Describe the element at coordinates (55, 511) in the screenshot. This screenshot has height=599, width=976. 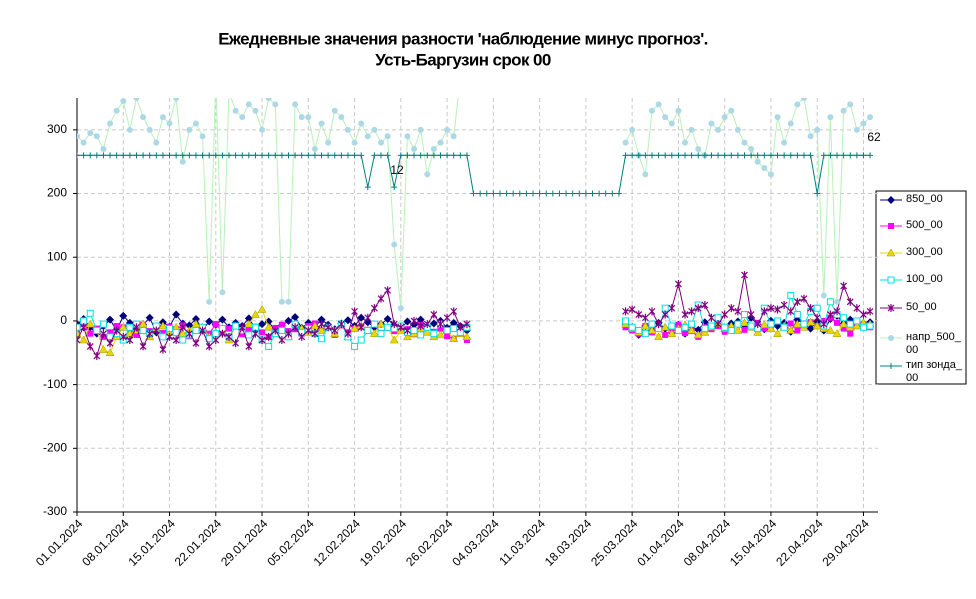
I see `y-tick-label: -300` at that location.